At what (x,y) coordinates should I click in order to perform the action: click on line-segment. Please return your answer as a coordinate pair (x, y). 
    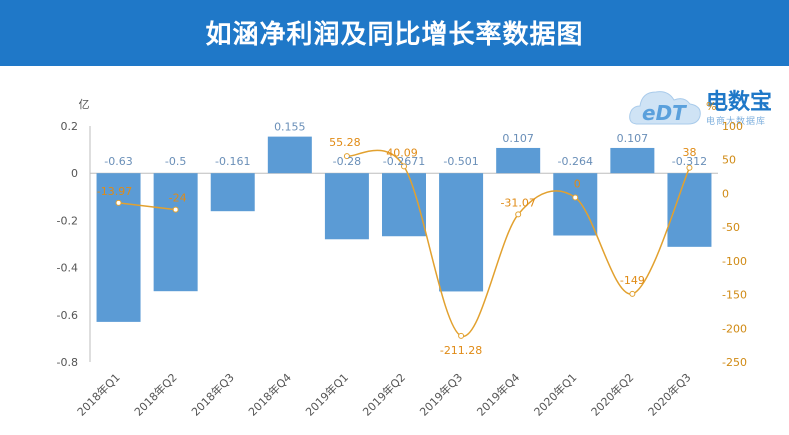
    Looking at the image, I should click on (147, 206).